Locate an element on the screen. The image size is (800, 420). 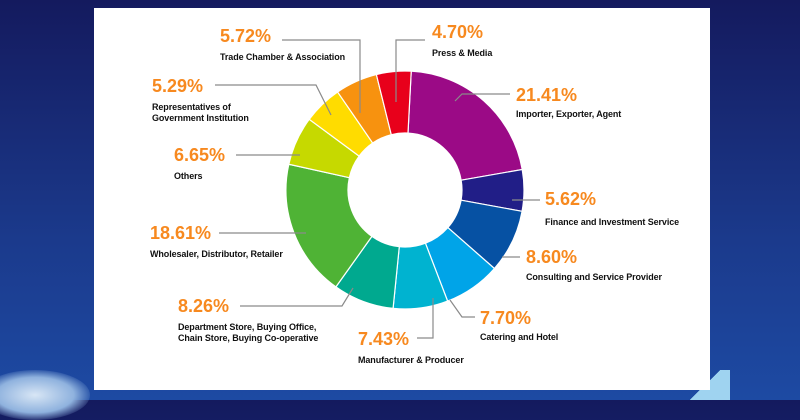
donut-slice-importer is located at coordinates (465, 125).